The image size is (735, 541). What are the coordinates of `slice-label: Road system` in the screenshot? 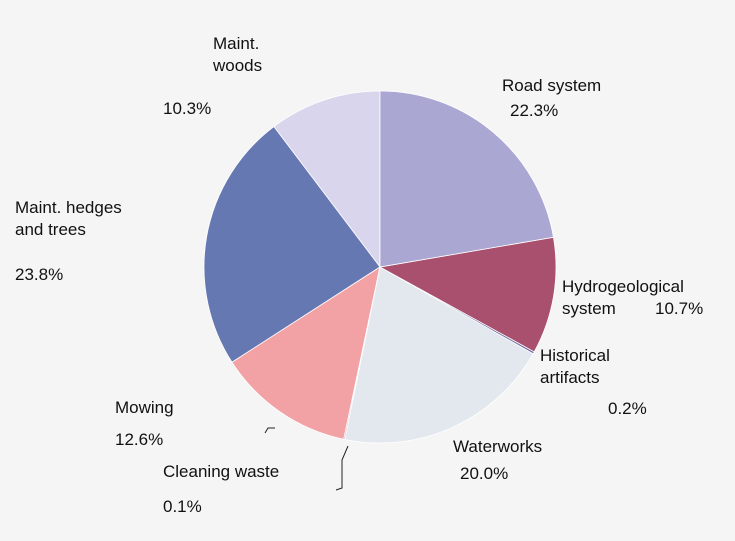 It's located at (552, 85).